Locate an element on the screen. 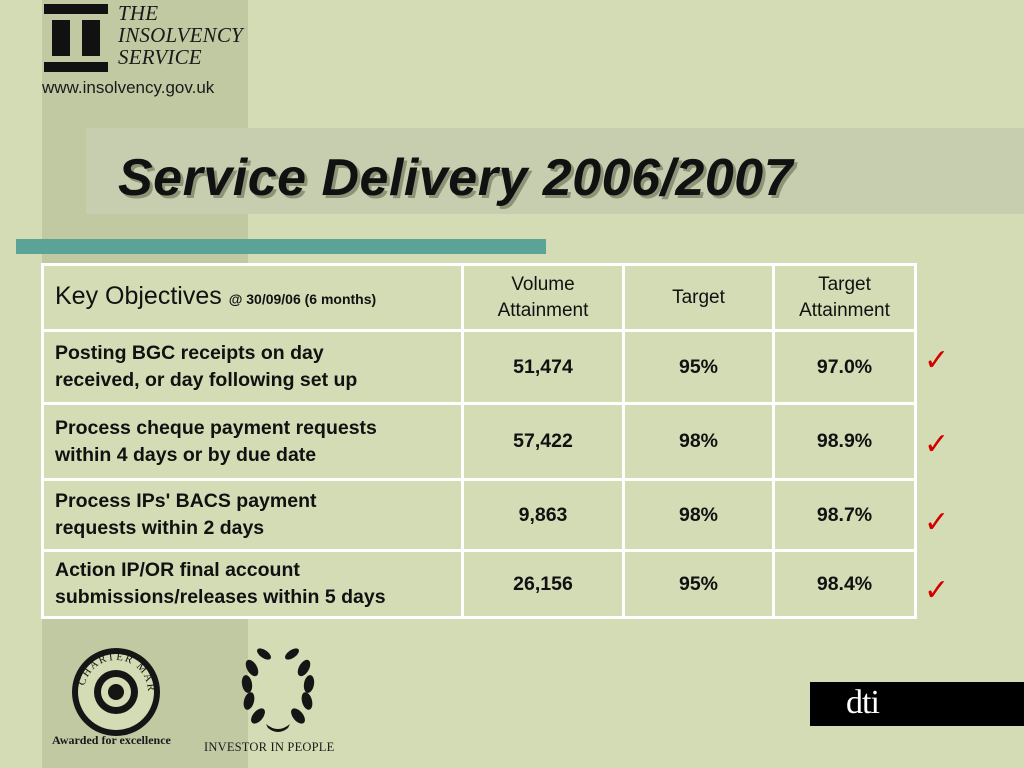 The image size is (1024, 768). attainment-cell: 98.9% is located at coordinates (844, 441).